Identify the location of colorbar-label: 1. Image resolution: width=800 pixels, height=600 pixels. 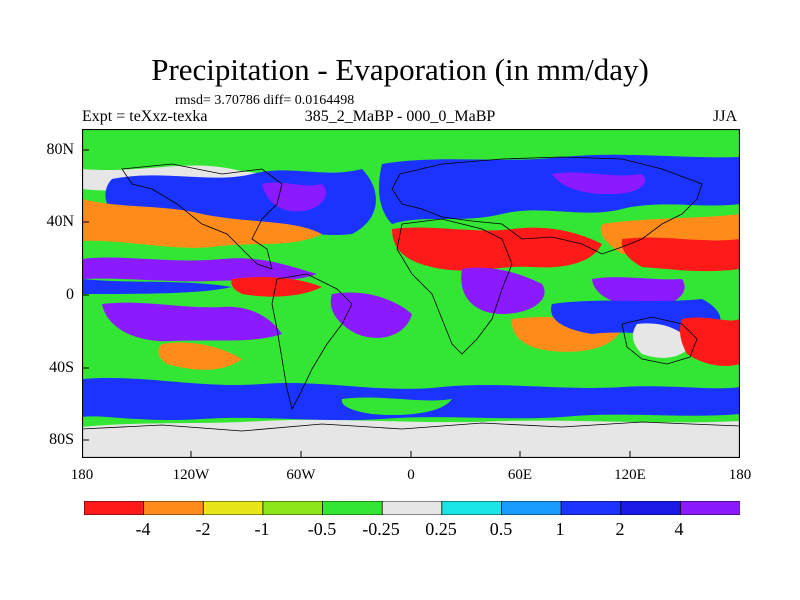
(560, 529).